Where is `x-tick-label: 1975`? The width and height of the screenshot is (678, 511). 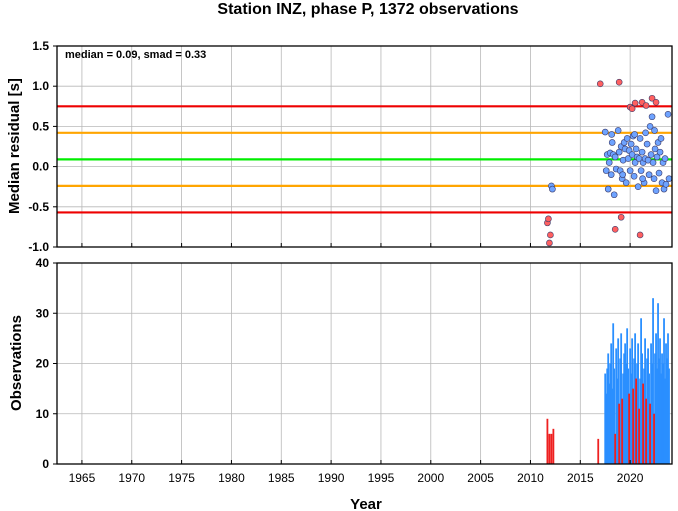 x-tick-label: 1975 is located at coordinates (181, 478).